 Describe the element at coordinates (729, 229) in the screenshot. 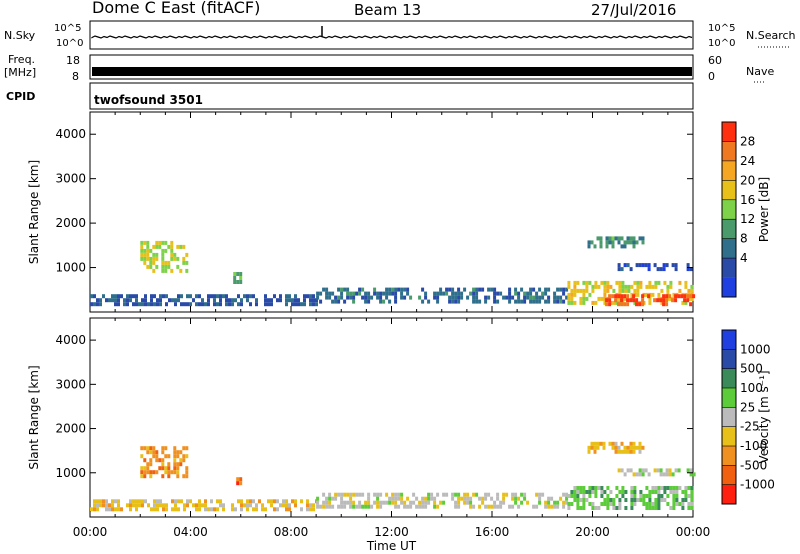

I see `colorbar-swatch` at that location.